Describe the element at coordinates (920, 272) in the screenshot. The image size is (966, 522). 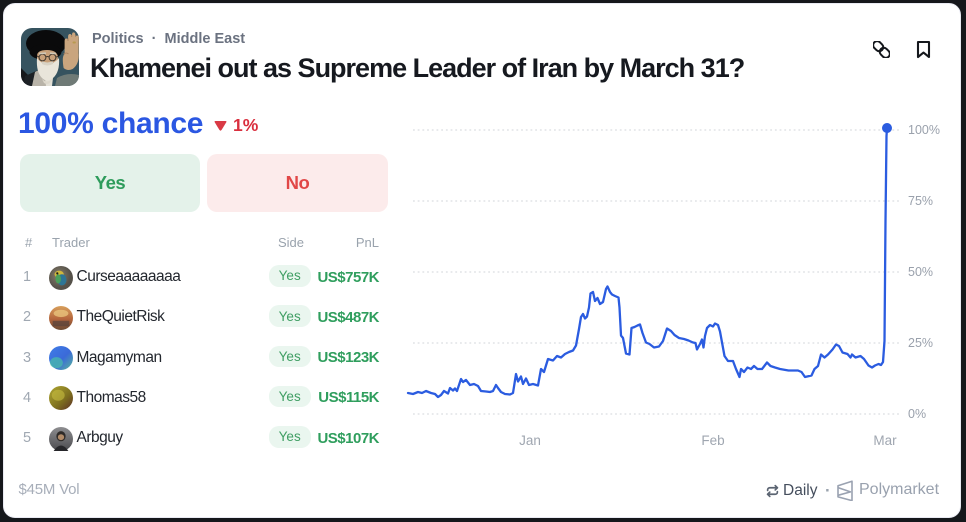
I see `svg-text: 50%` at that location.